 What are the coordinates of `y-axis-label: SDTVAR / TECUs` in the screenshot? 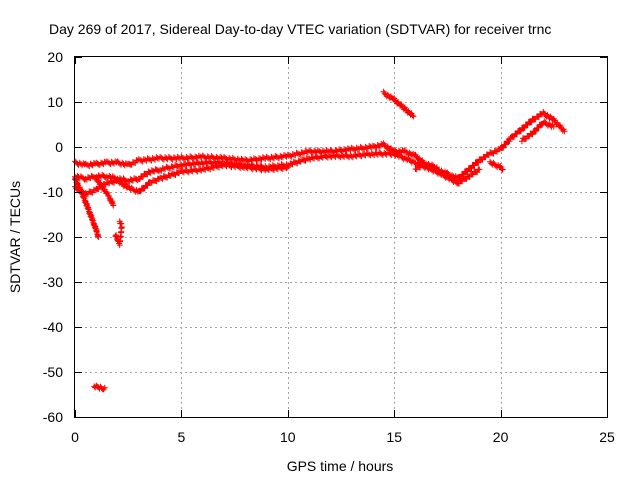 It's located at (15, 237).